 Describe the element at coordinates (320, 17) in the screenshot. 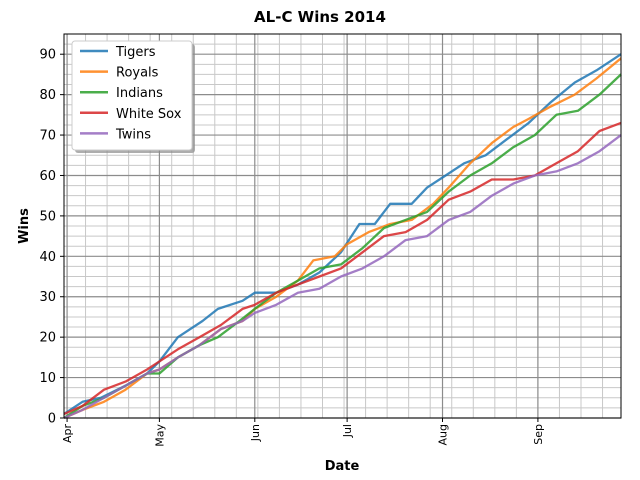

I see `chart-title: AL-C Wins 2014` at that location.